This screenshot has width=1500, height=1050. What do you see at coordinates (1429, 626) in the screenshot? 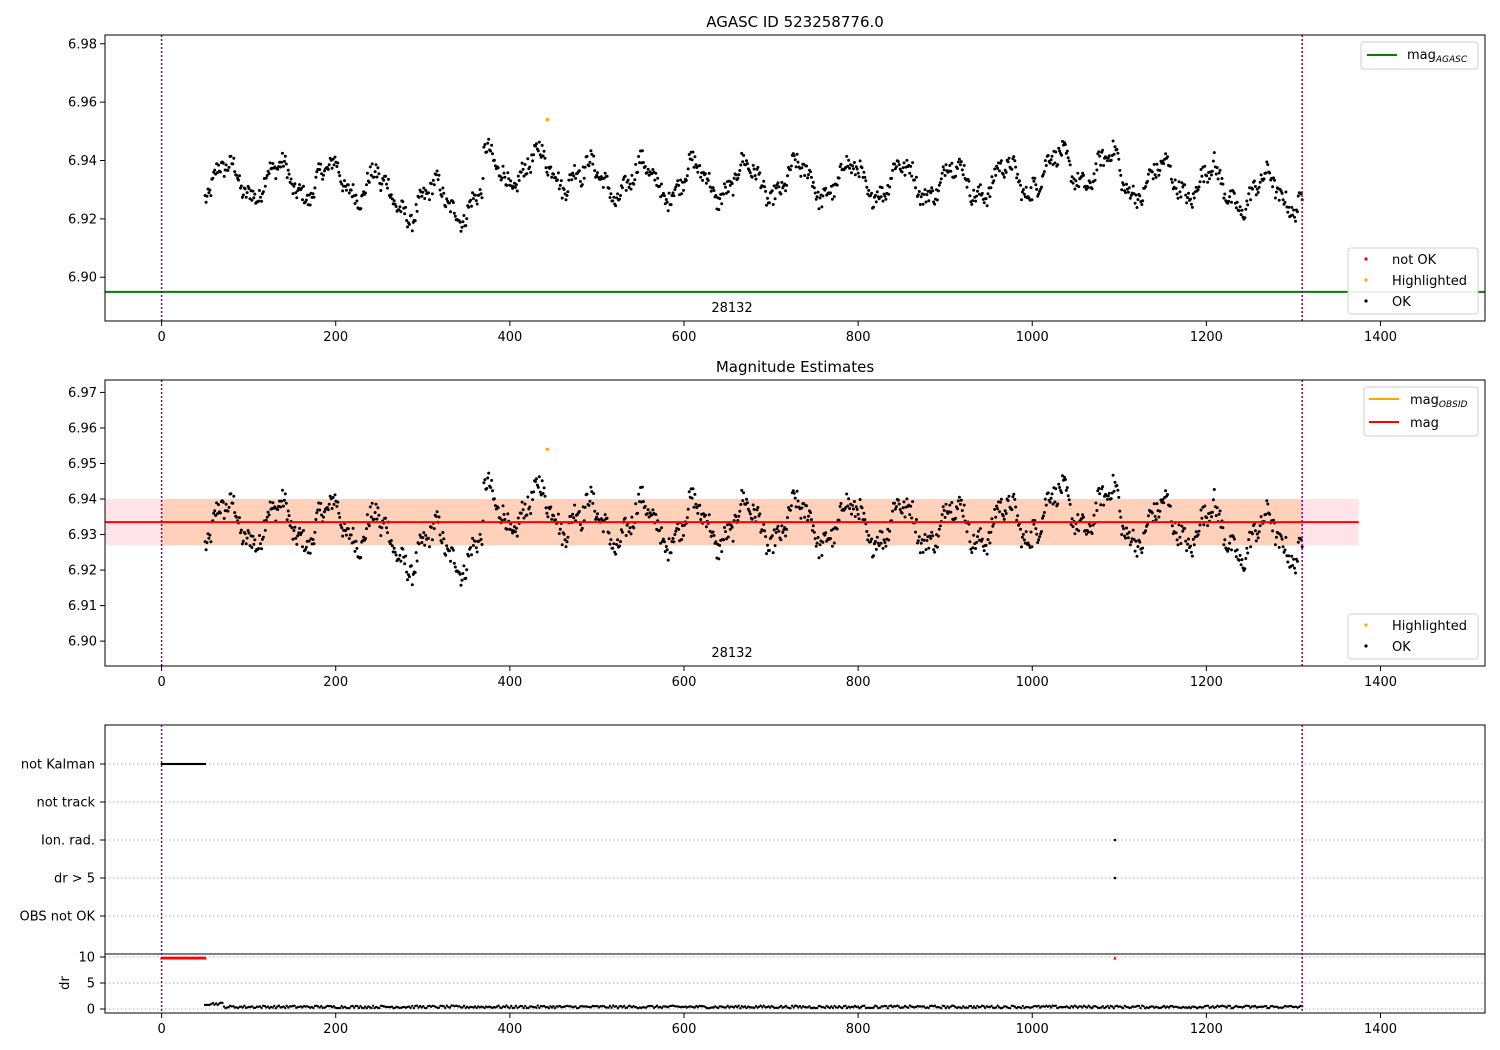
I see `legend-label-highlighted: Highlighted` at bounding box center [1429, 626].